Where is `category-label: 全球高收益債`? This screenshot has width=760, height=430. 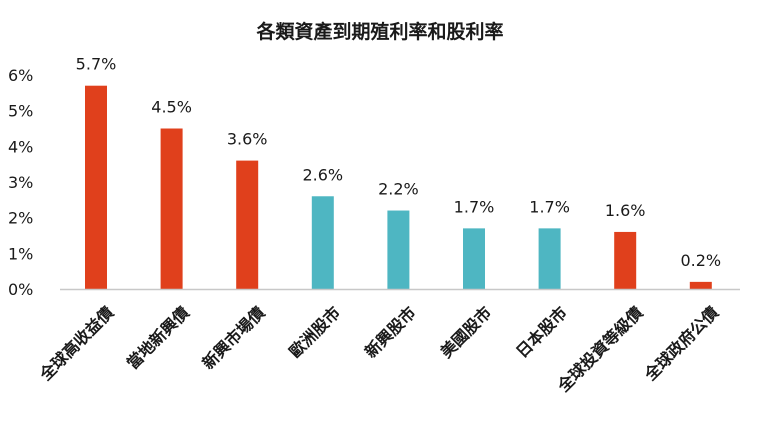
category-label: 全球高收益債 is located at coordinates (76, 344).